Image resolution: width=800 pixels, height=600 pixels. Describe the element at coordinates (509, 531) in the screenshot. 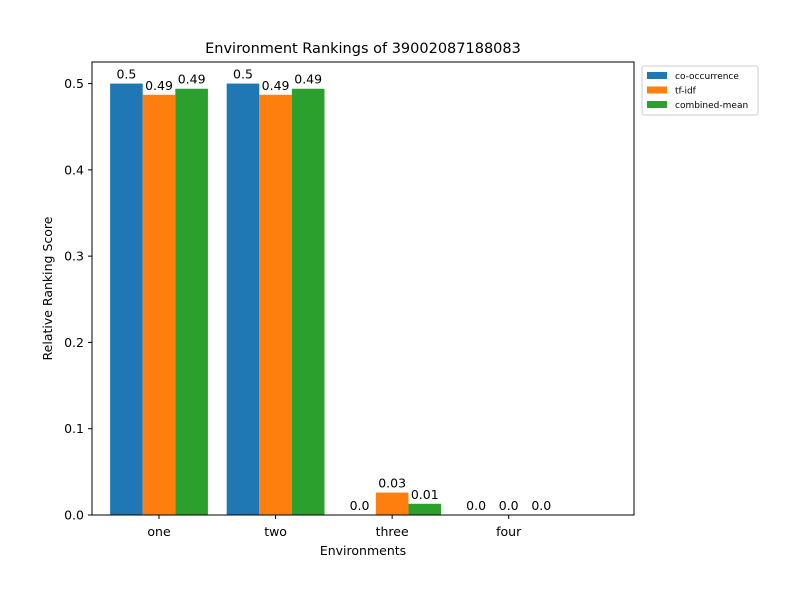

I see `x-tick-label-four: four` at that location.